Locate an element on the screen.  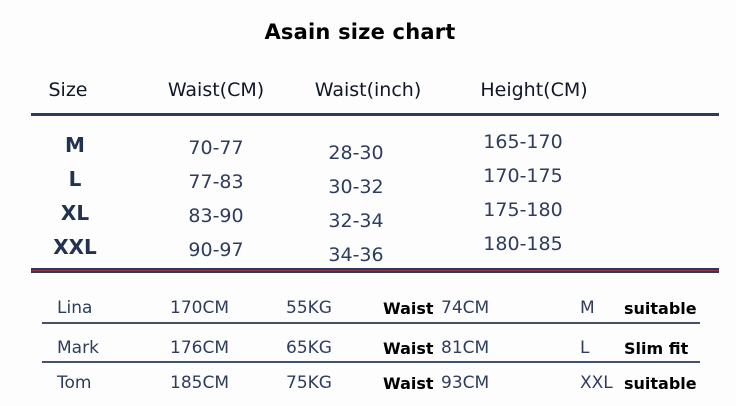
waist-inch-value: 30-32 is located at coordinates (356, 187).